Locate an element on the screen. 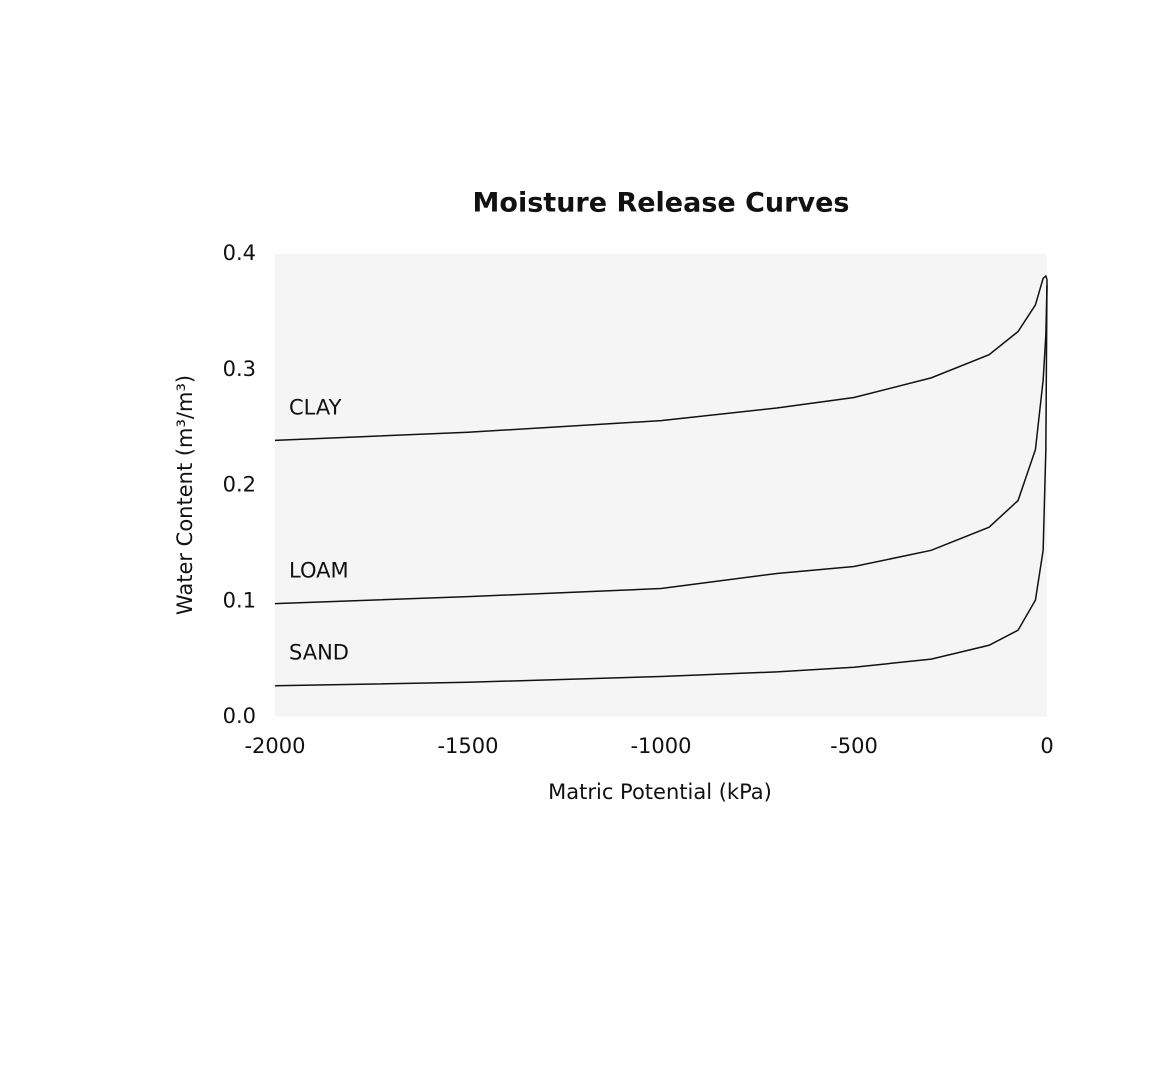 The height and width of the screenshot is (1075, 1155). x-tick-label: -1000 is located at coordinates (660, 746).